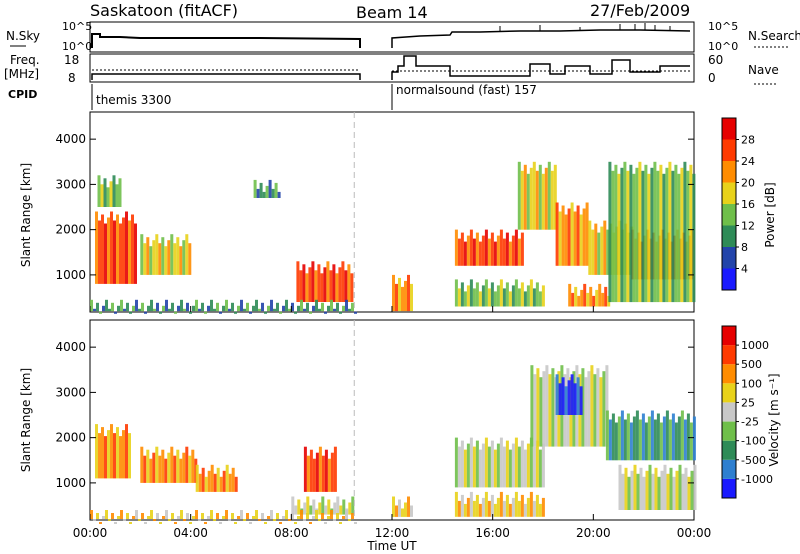  What do you see at coordinates (770, 214) in the screenshot?
I see `power-colorbar-label: Power [dB]` at bounding box center [770, 214].